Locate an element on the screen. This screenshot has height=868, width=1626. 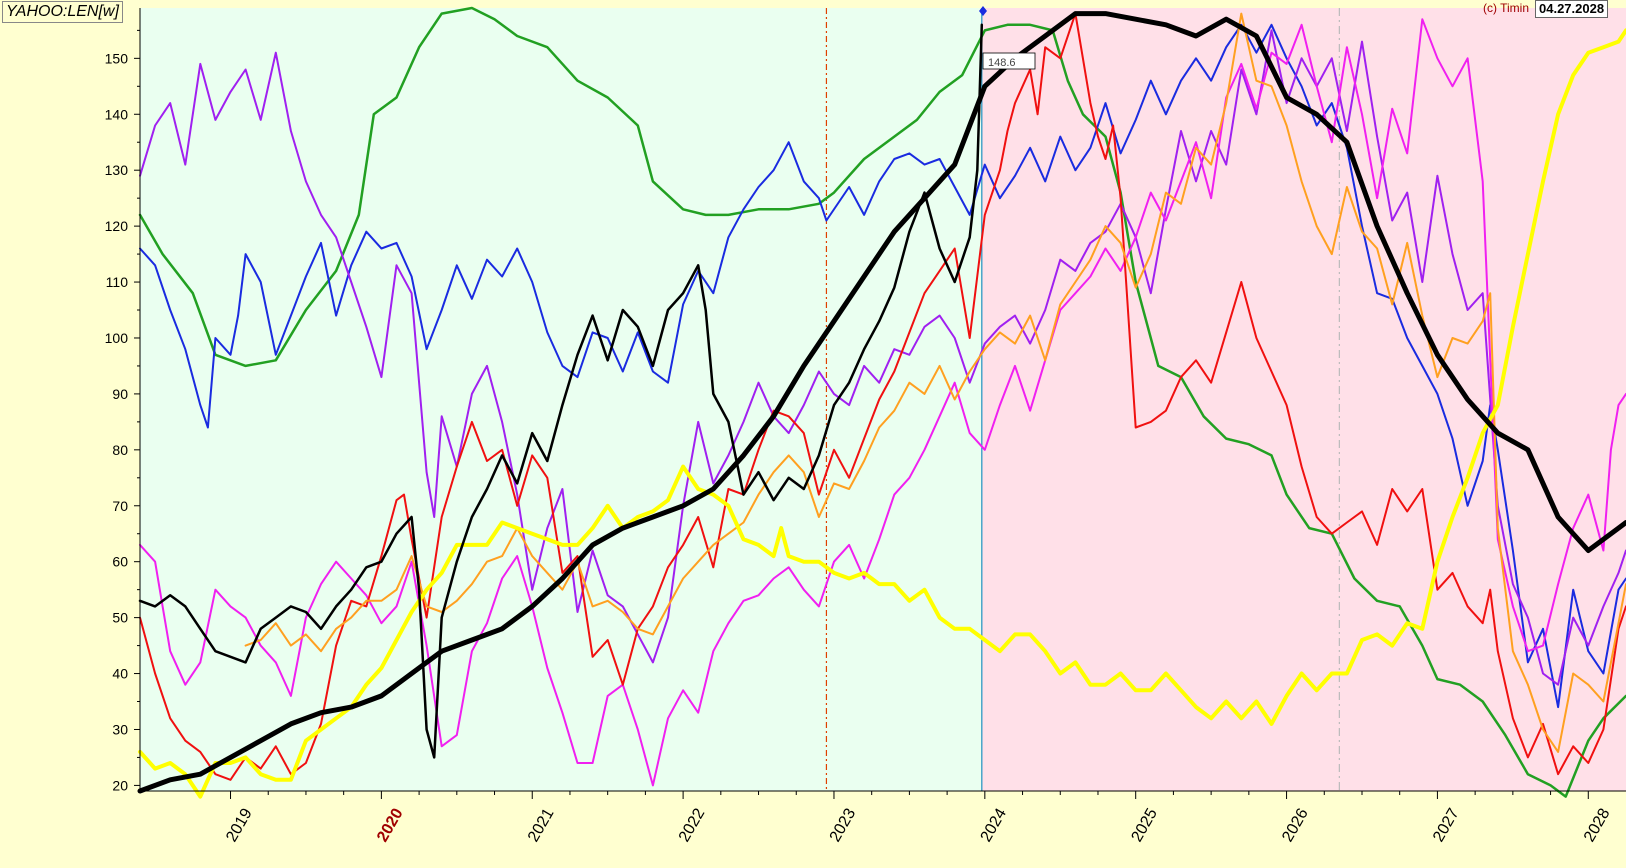
y-tick-label-80: 80 is located at coordinates (120, 450).